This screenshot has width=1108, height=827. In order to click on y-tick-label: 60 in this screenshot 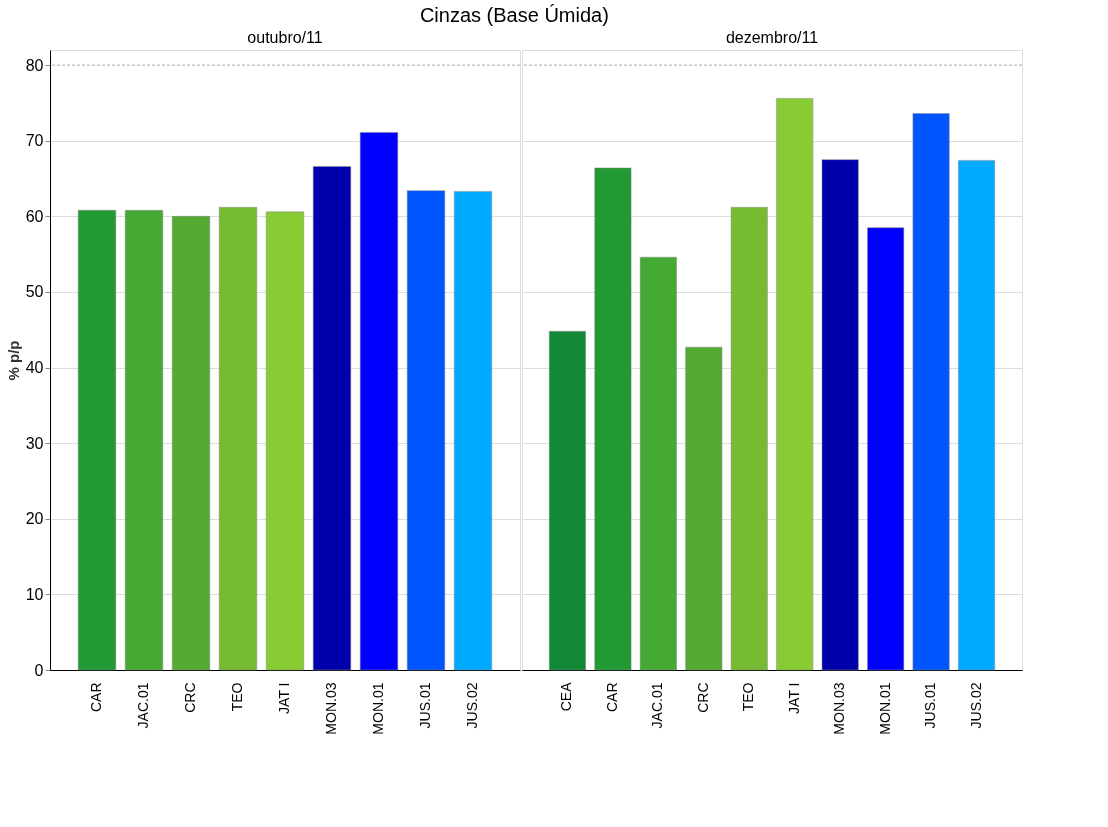, I will do `click(34, 216)`.